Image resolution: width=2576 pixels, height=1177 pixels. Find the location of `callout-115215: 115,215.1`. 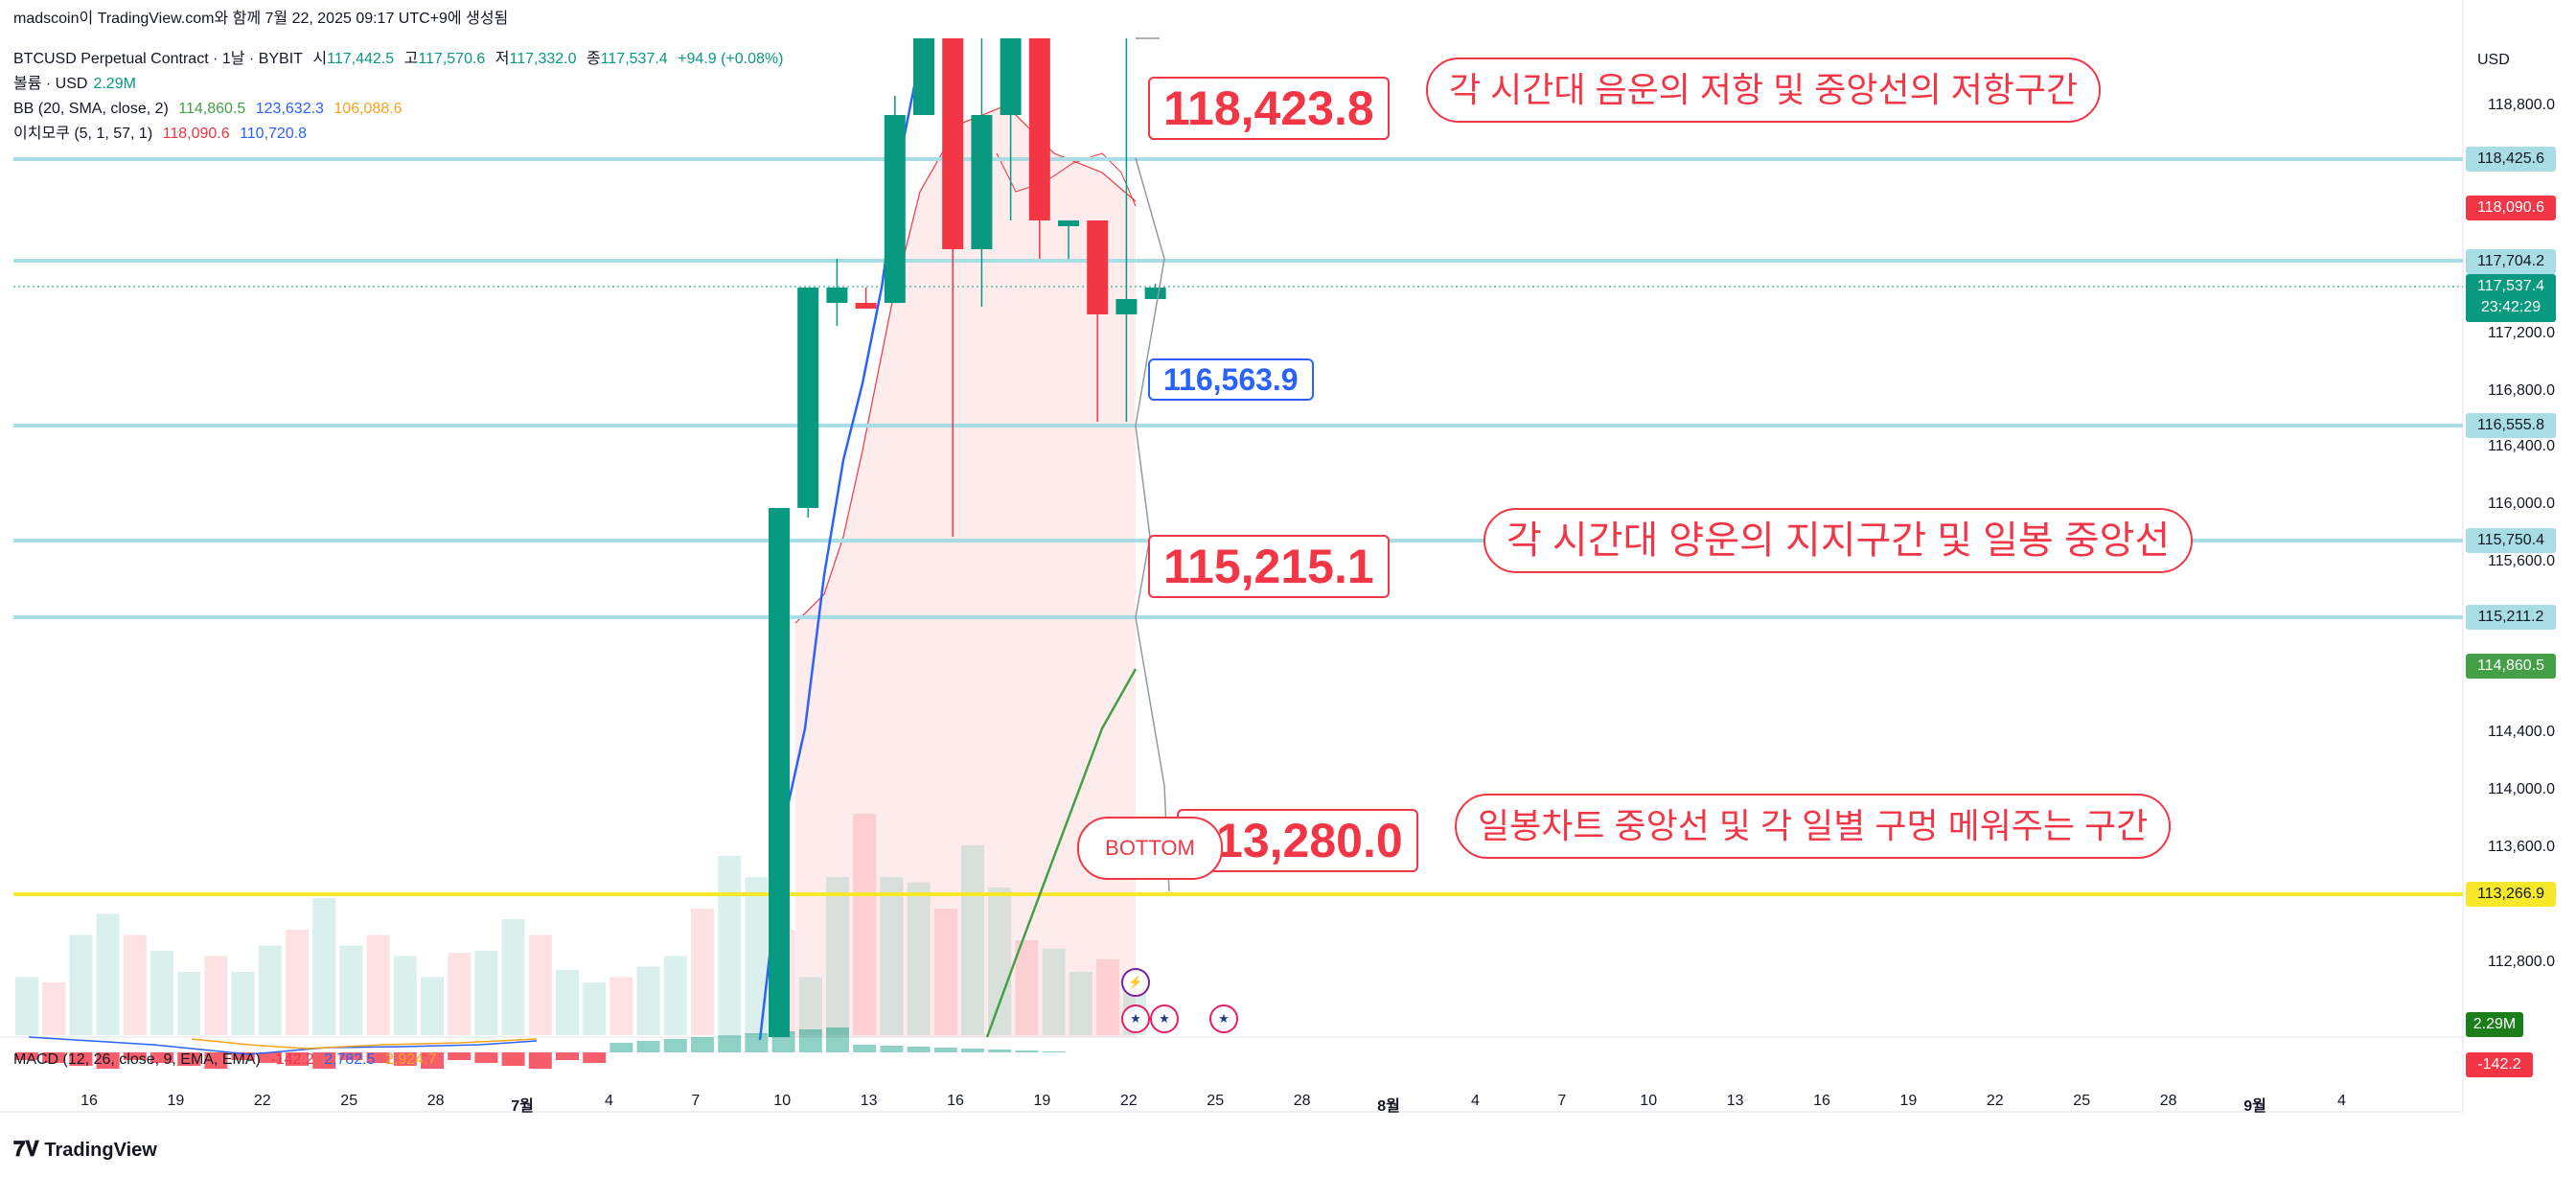

callout-115215: 115,215.1 is located at coordinates (1269, 566).